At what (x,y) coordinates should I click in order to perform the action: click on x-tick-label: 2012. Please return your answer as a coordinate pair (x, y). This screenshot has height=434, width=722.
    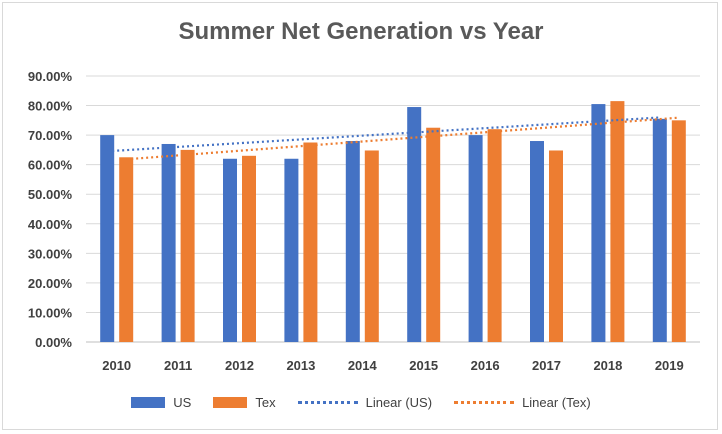
    Looking at the image, I should click on (239, 365).